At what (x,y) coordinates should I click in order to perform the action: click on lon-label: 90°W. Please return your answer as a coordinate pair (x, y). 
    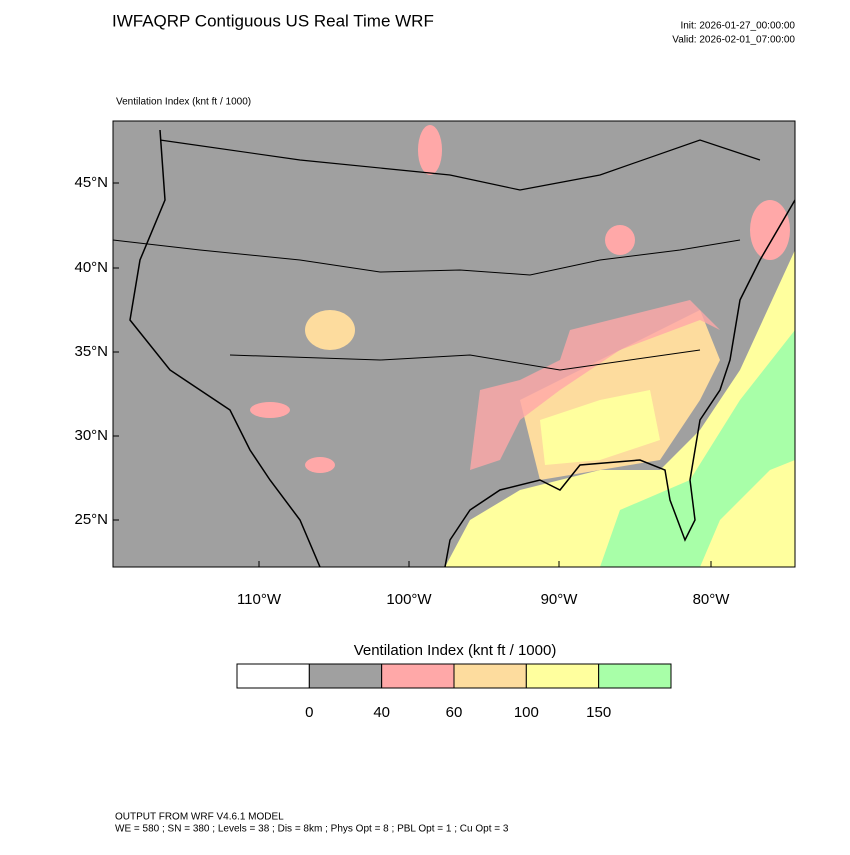
    Looking at the image, I should click on (560, 599).